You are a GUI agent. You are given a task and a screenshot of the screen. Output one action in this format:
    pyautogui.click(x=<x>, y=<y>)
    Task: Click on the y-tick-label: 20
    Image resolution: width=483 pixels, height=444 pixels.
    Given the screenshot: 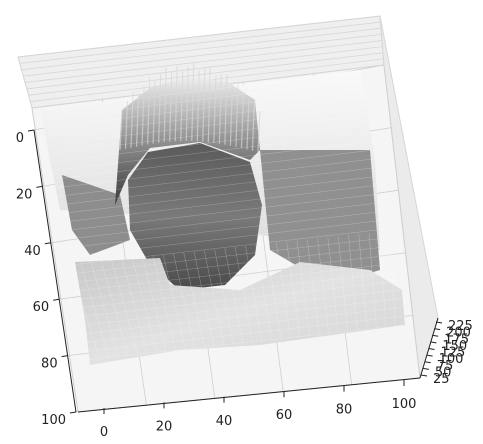 What is the action you would take?
    pyautogui.click(x=24, y=194)
    